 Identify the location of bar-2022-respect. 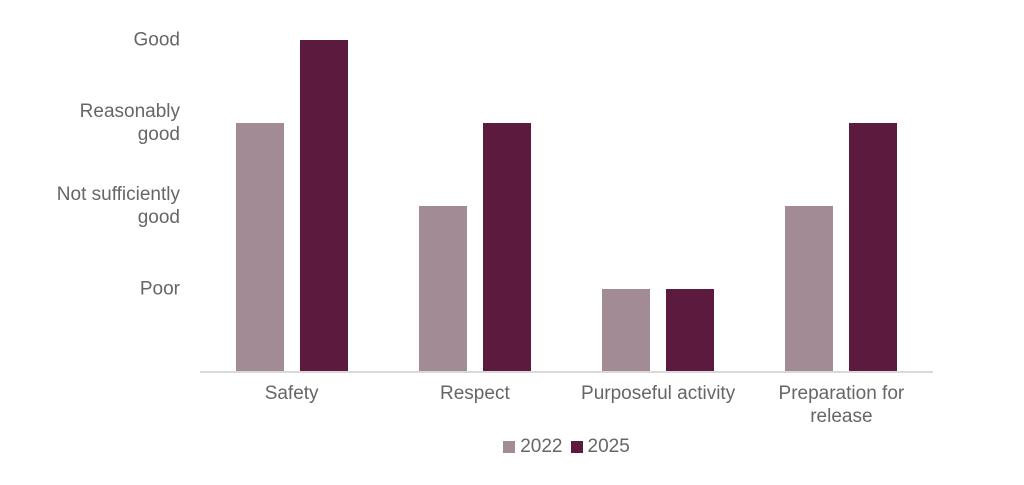
(442, 289).